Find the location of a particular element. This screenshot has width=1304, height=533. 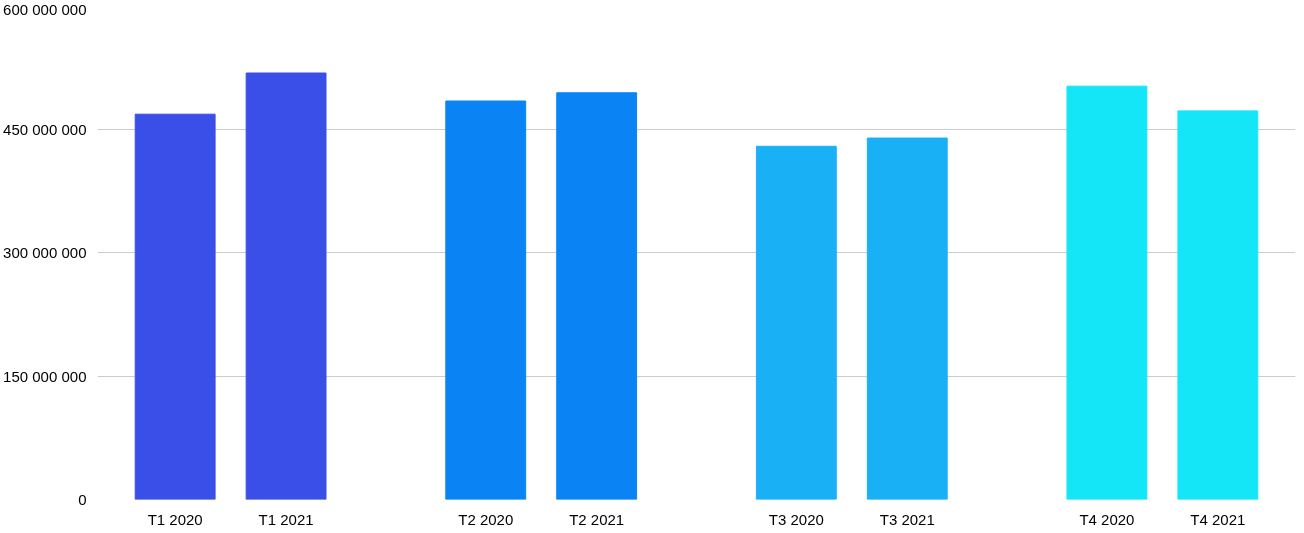

x-tick-label: T2 2021 is located at coordinates (597, 519).